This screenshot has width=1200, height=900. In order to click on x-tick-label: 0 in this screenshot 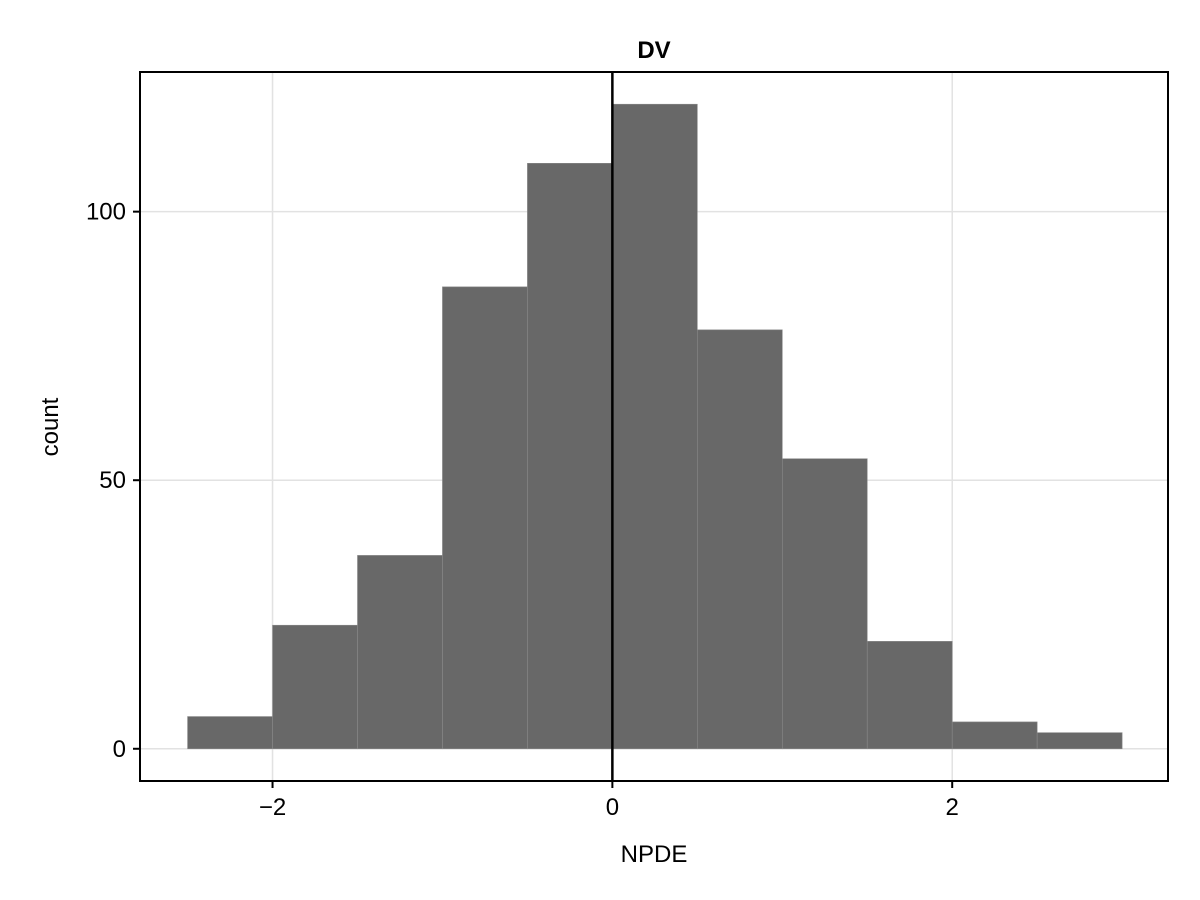, I will do `click(612, 807)`.